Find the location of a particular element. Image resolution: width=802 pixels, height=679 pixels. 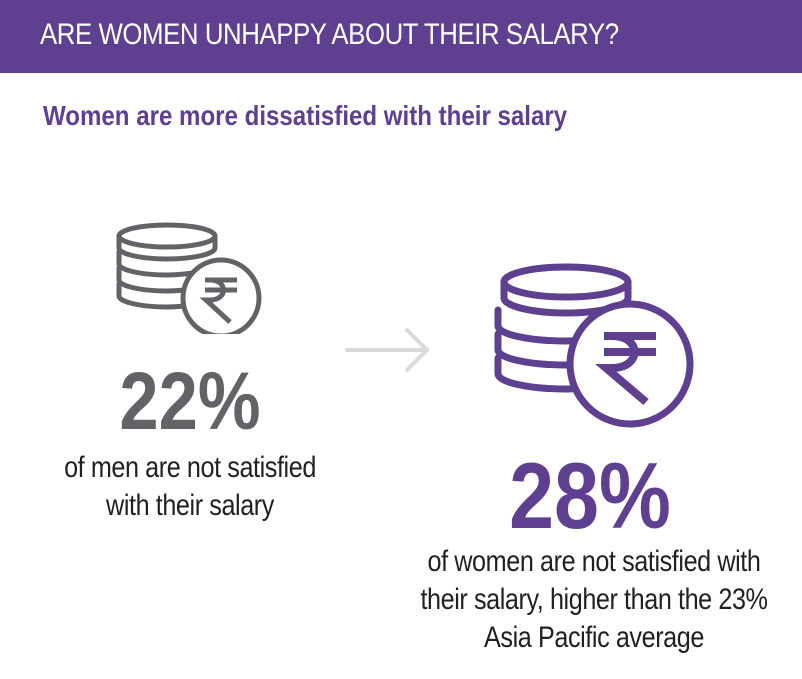

men-caption-line: of men are not satisfied is located at coordinates (190, 467).